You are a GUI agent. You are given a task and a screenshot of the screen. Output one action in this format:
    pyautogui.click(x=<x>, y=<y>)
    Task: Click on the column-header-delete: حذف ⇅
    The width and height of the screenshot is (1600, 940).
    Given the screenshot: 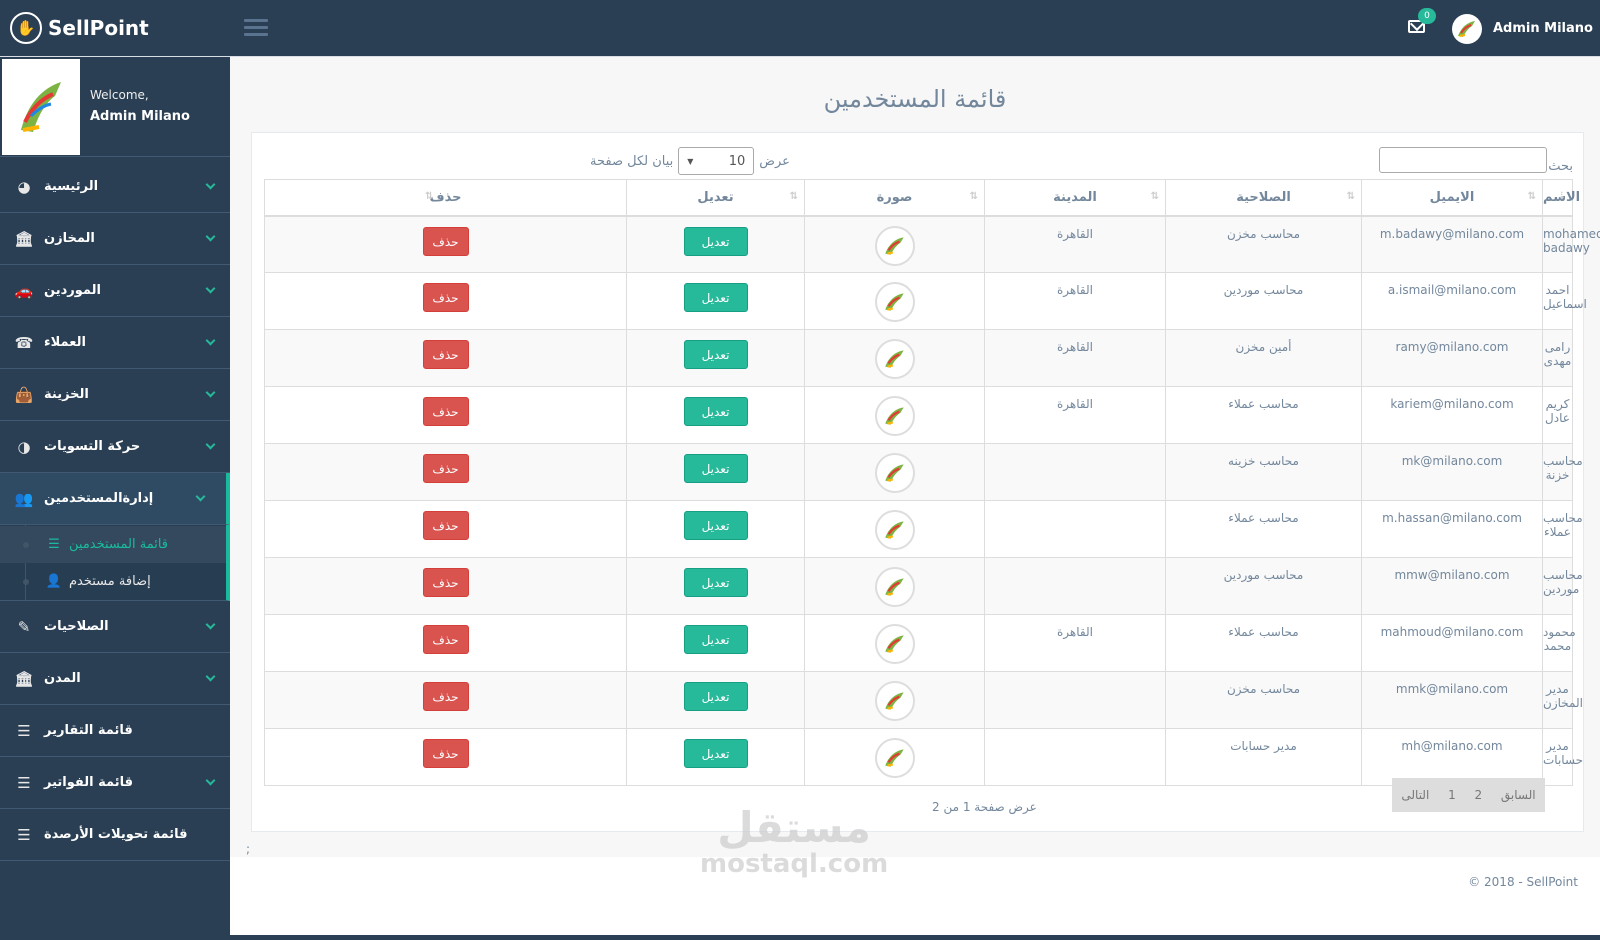 What is the action you would take?
    pyautogui.click(x=445, y=198)
    